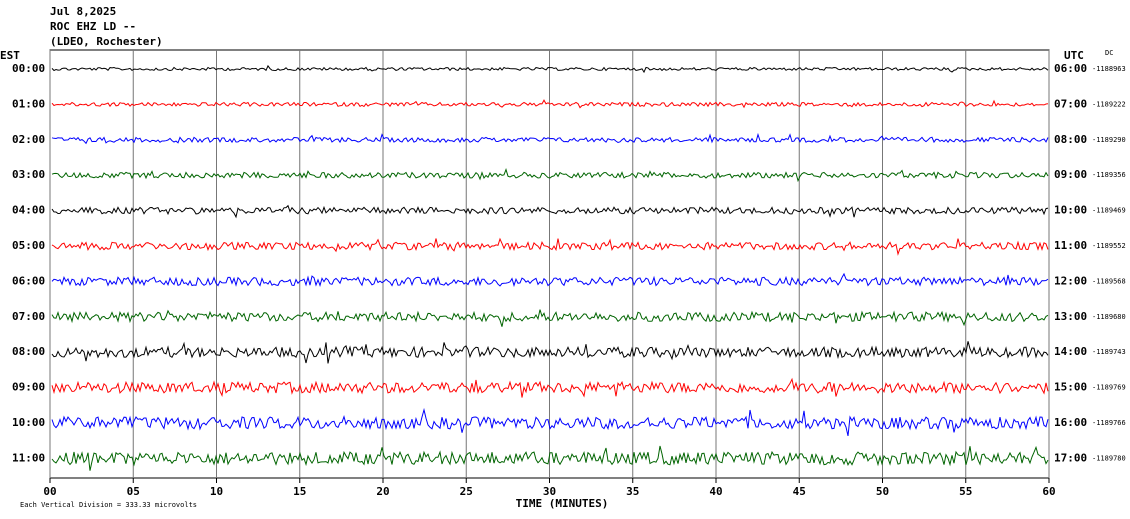 Image resolution: width=1130 pixels, height=519 pixels. What do you see at coordinates (1109, 175) in the screenshot?
I see `dc-value: -1189356` at bounding box center [1109, 175].